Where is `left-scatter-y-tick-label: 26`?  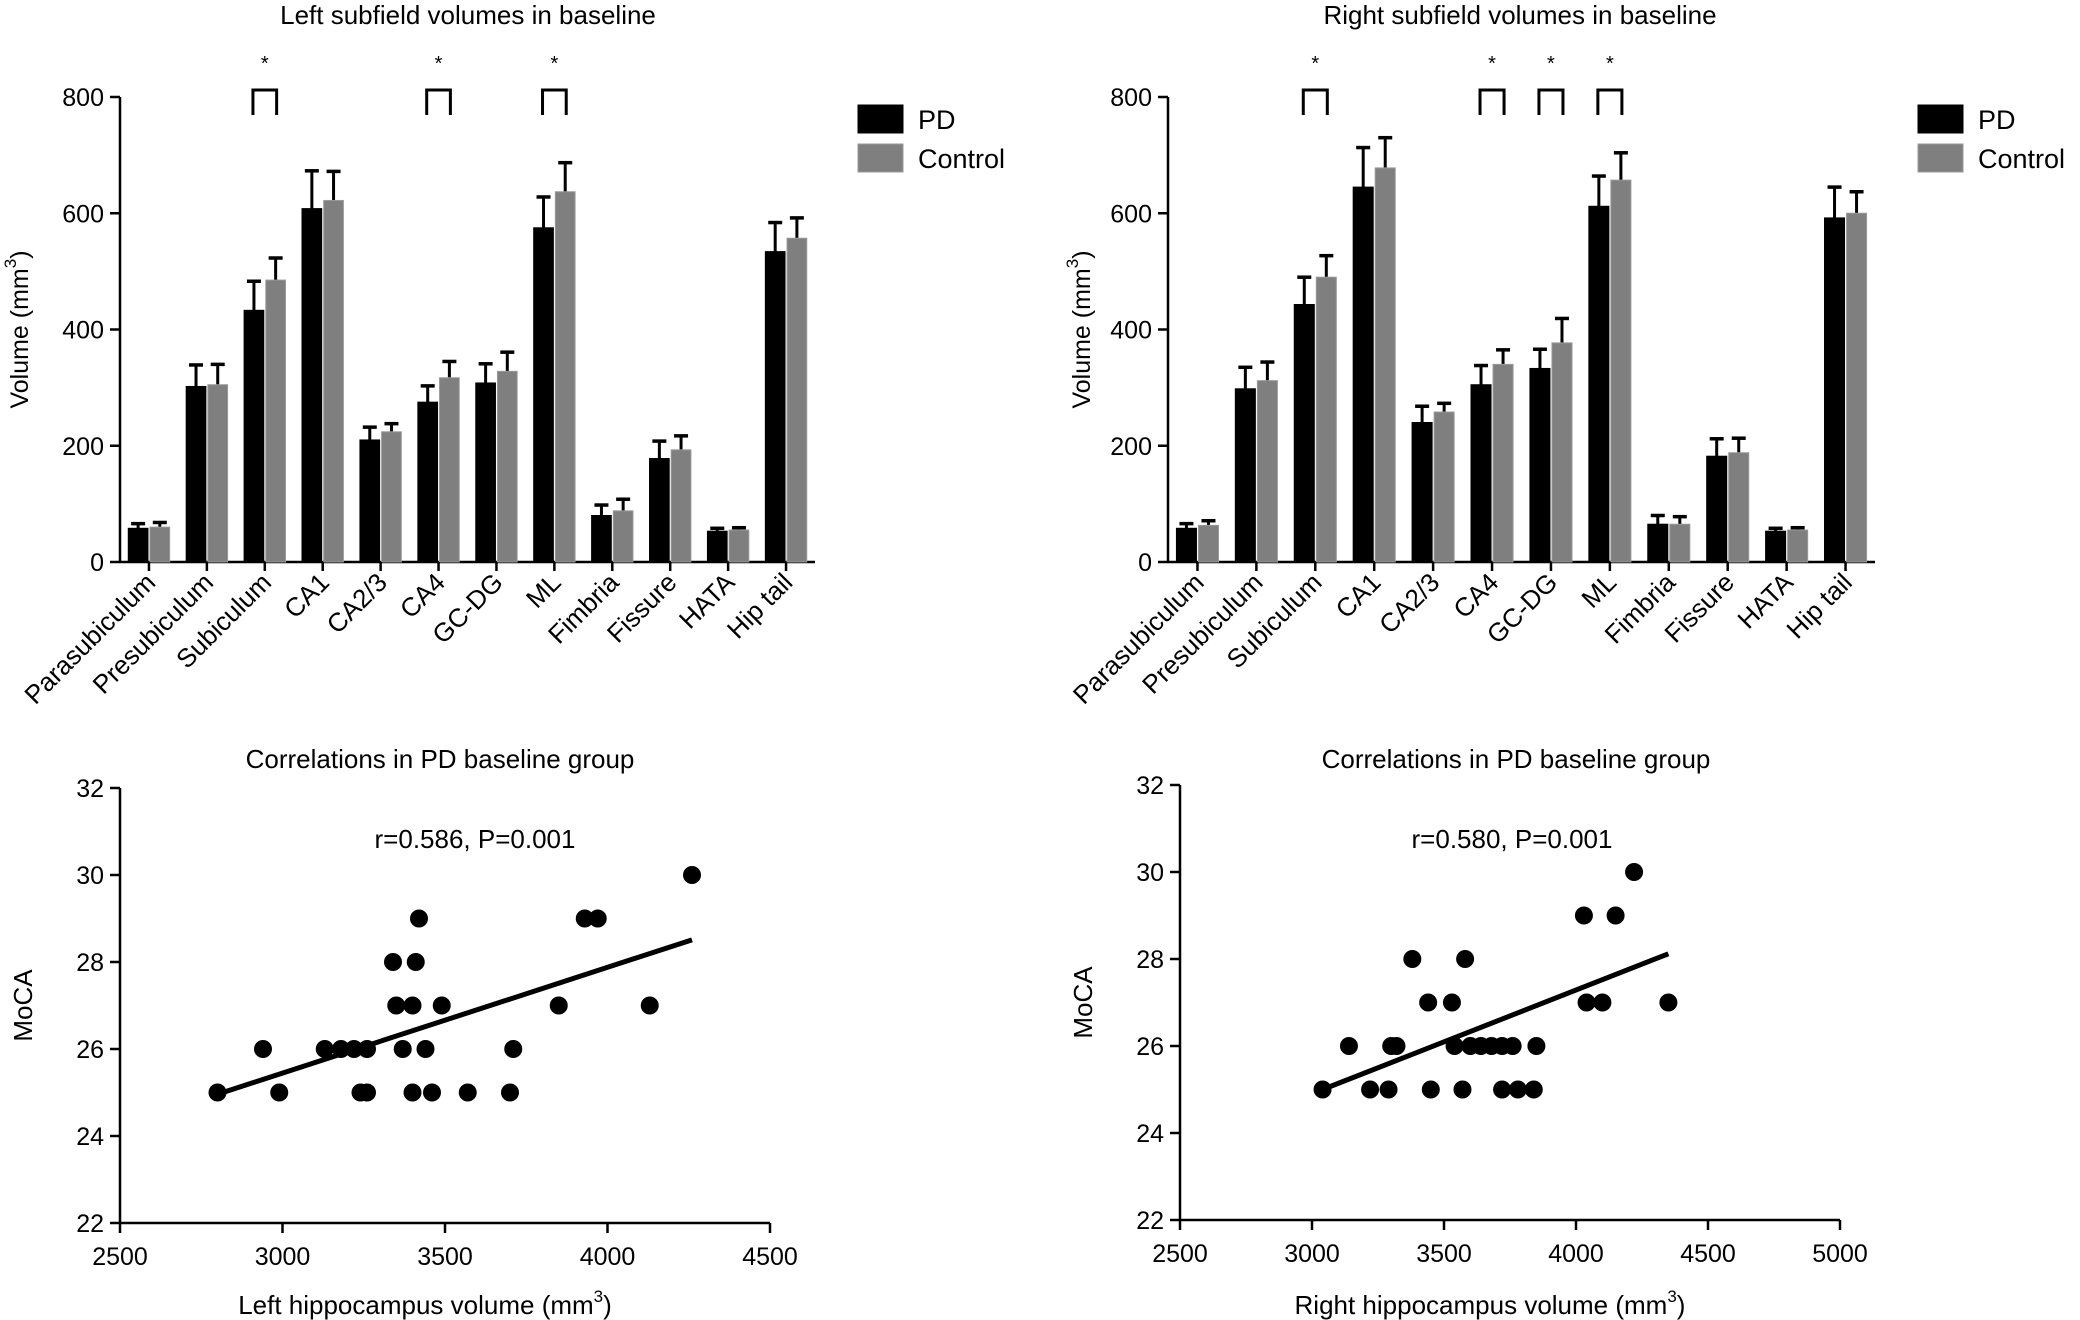
left-scatter-y-tick-label: 26 is located at coordinates (90, 1050).